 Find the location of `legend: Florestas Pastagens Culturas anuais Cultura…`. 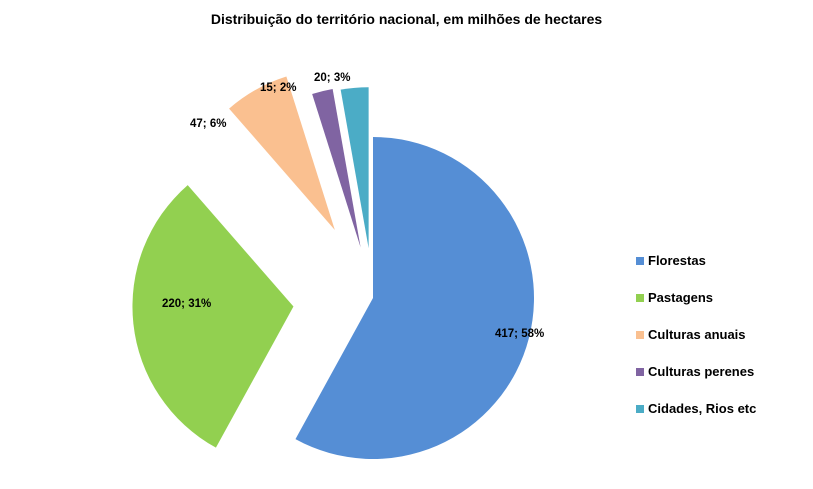

legend: Florestas Pastagens Culturas anuais Cultura… is located at coordinates (696, 334).